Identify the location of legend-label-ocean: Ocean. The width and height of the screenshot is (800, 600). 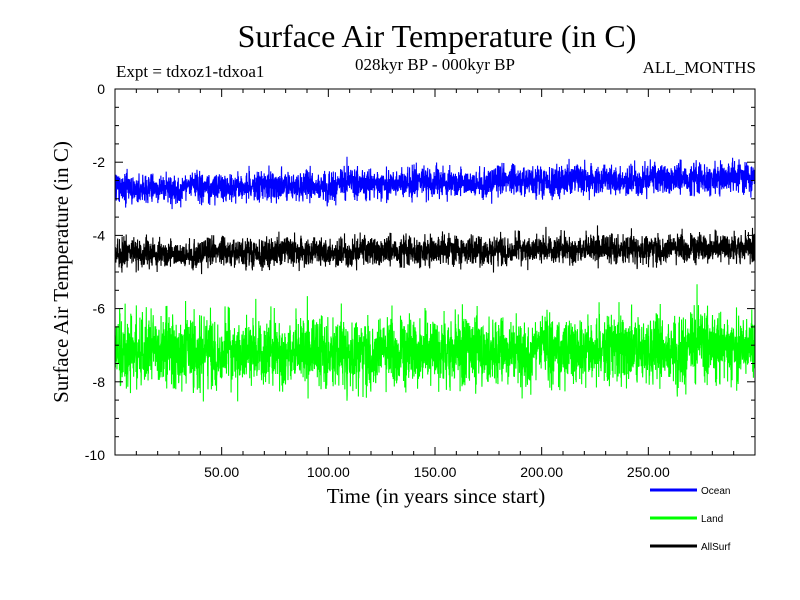
(715, 491).